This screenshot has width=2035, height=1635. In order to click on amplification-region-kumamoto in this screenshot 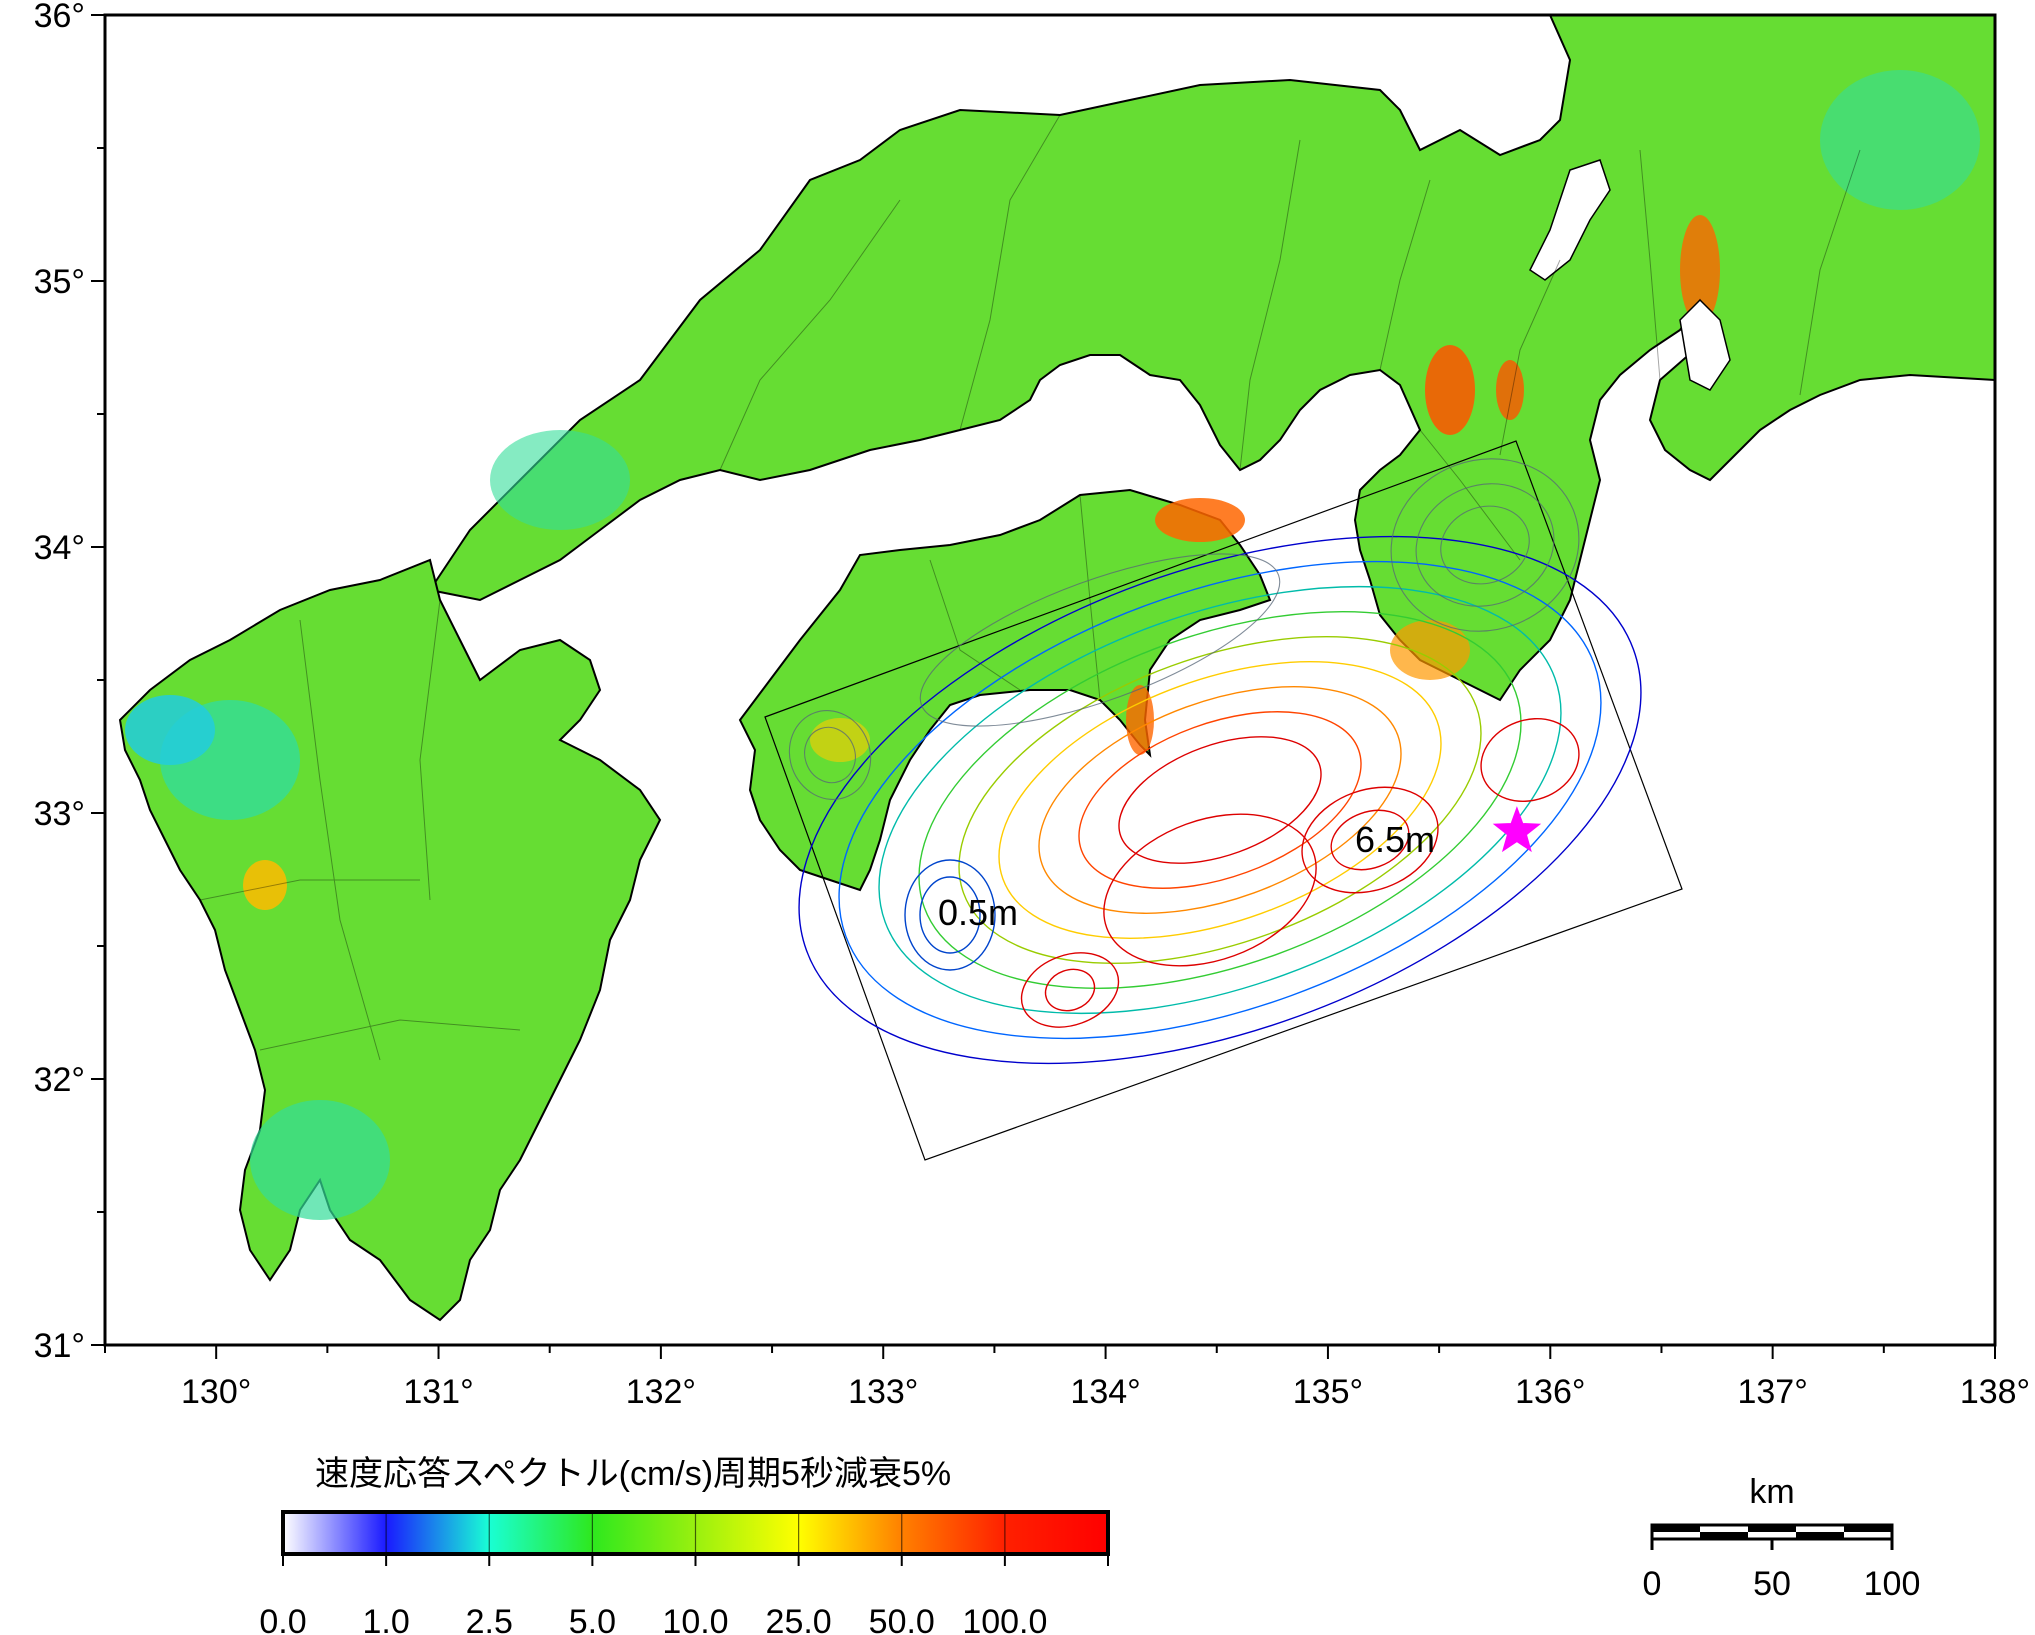, I will do `click(265, 885)`.